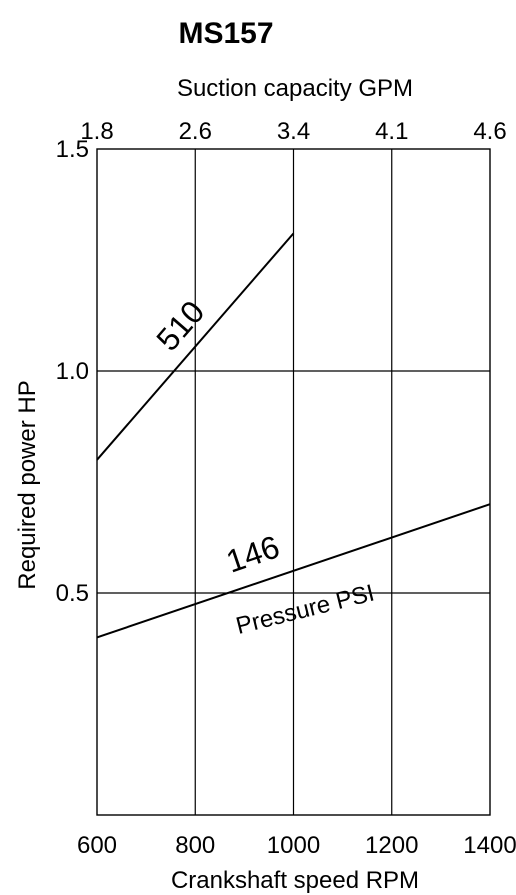 This screenshot has width=516, height=895. I want to click on x-tick-label: 1400, so click(489, 845).